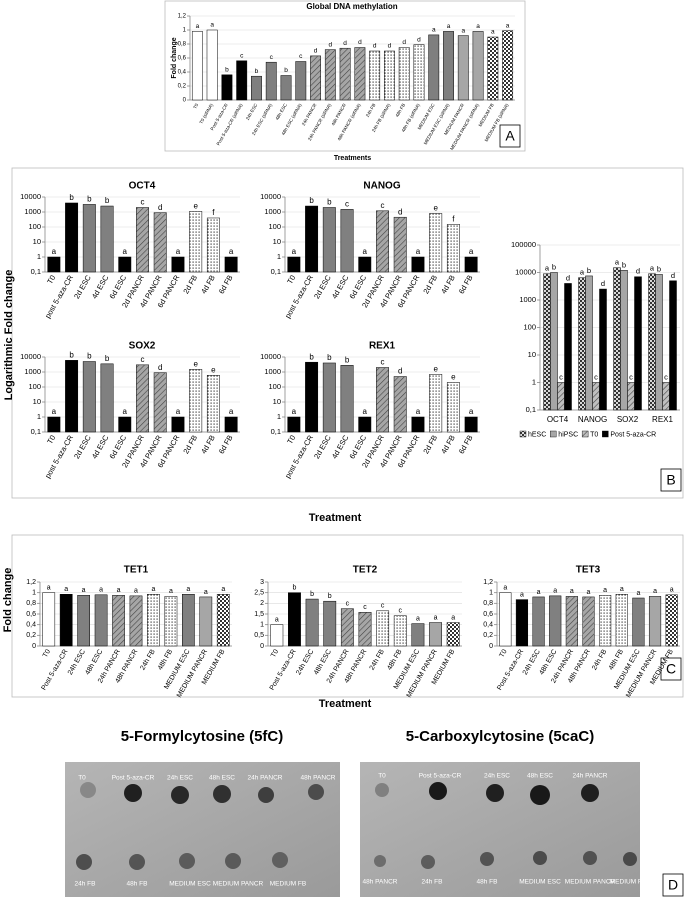  I want to click on blot-label: 24h FB, so click(432, 882).